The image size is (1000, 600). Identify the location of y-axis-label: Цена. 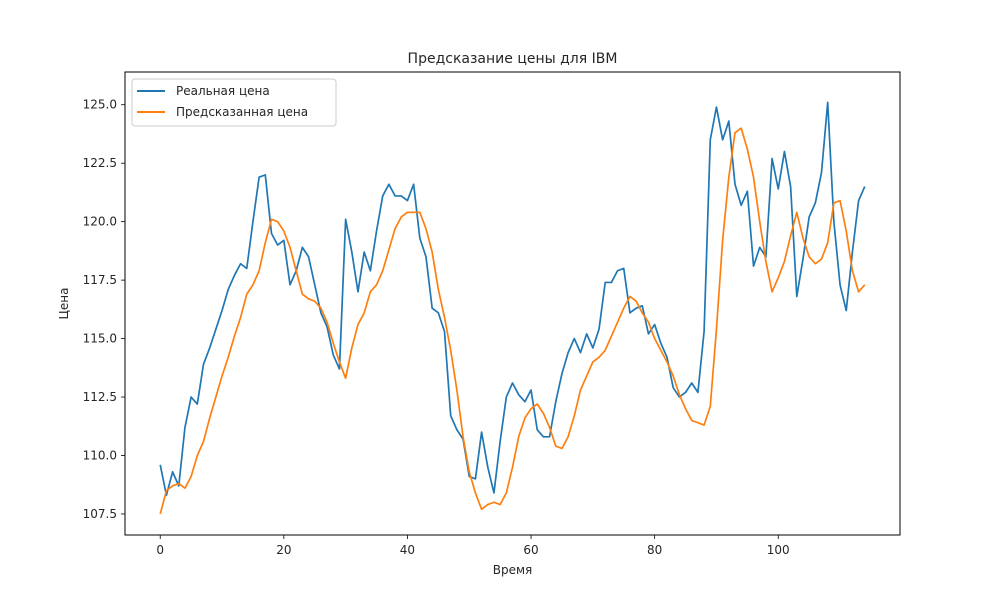
(64, 304).